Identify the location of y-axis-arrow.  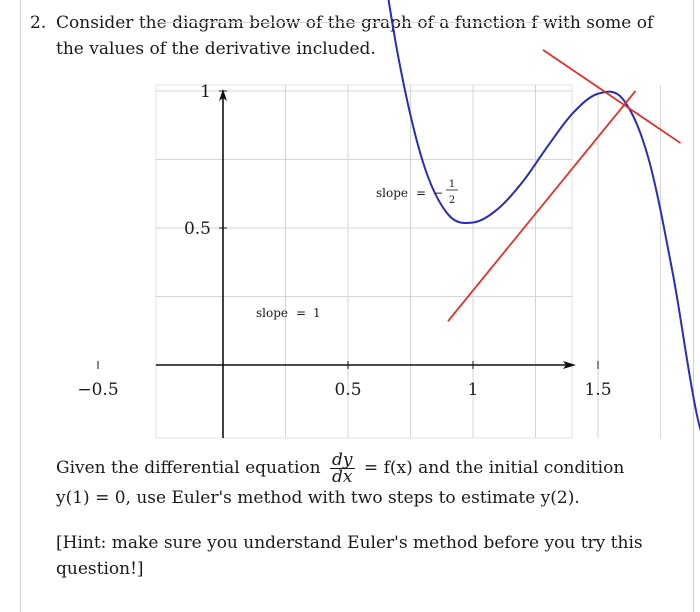
(223, 95).